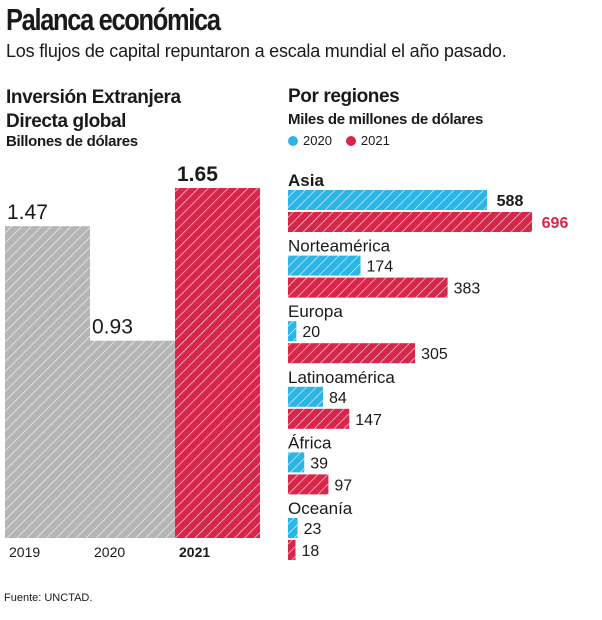  What do you see at coordinates (24, 552) in the screenshot?
I see `x-tick-label-2019: 2019` at bounding box center [24, 552].